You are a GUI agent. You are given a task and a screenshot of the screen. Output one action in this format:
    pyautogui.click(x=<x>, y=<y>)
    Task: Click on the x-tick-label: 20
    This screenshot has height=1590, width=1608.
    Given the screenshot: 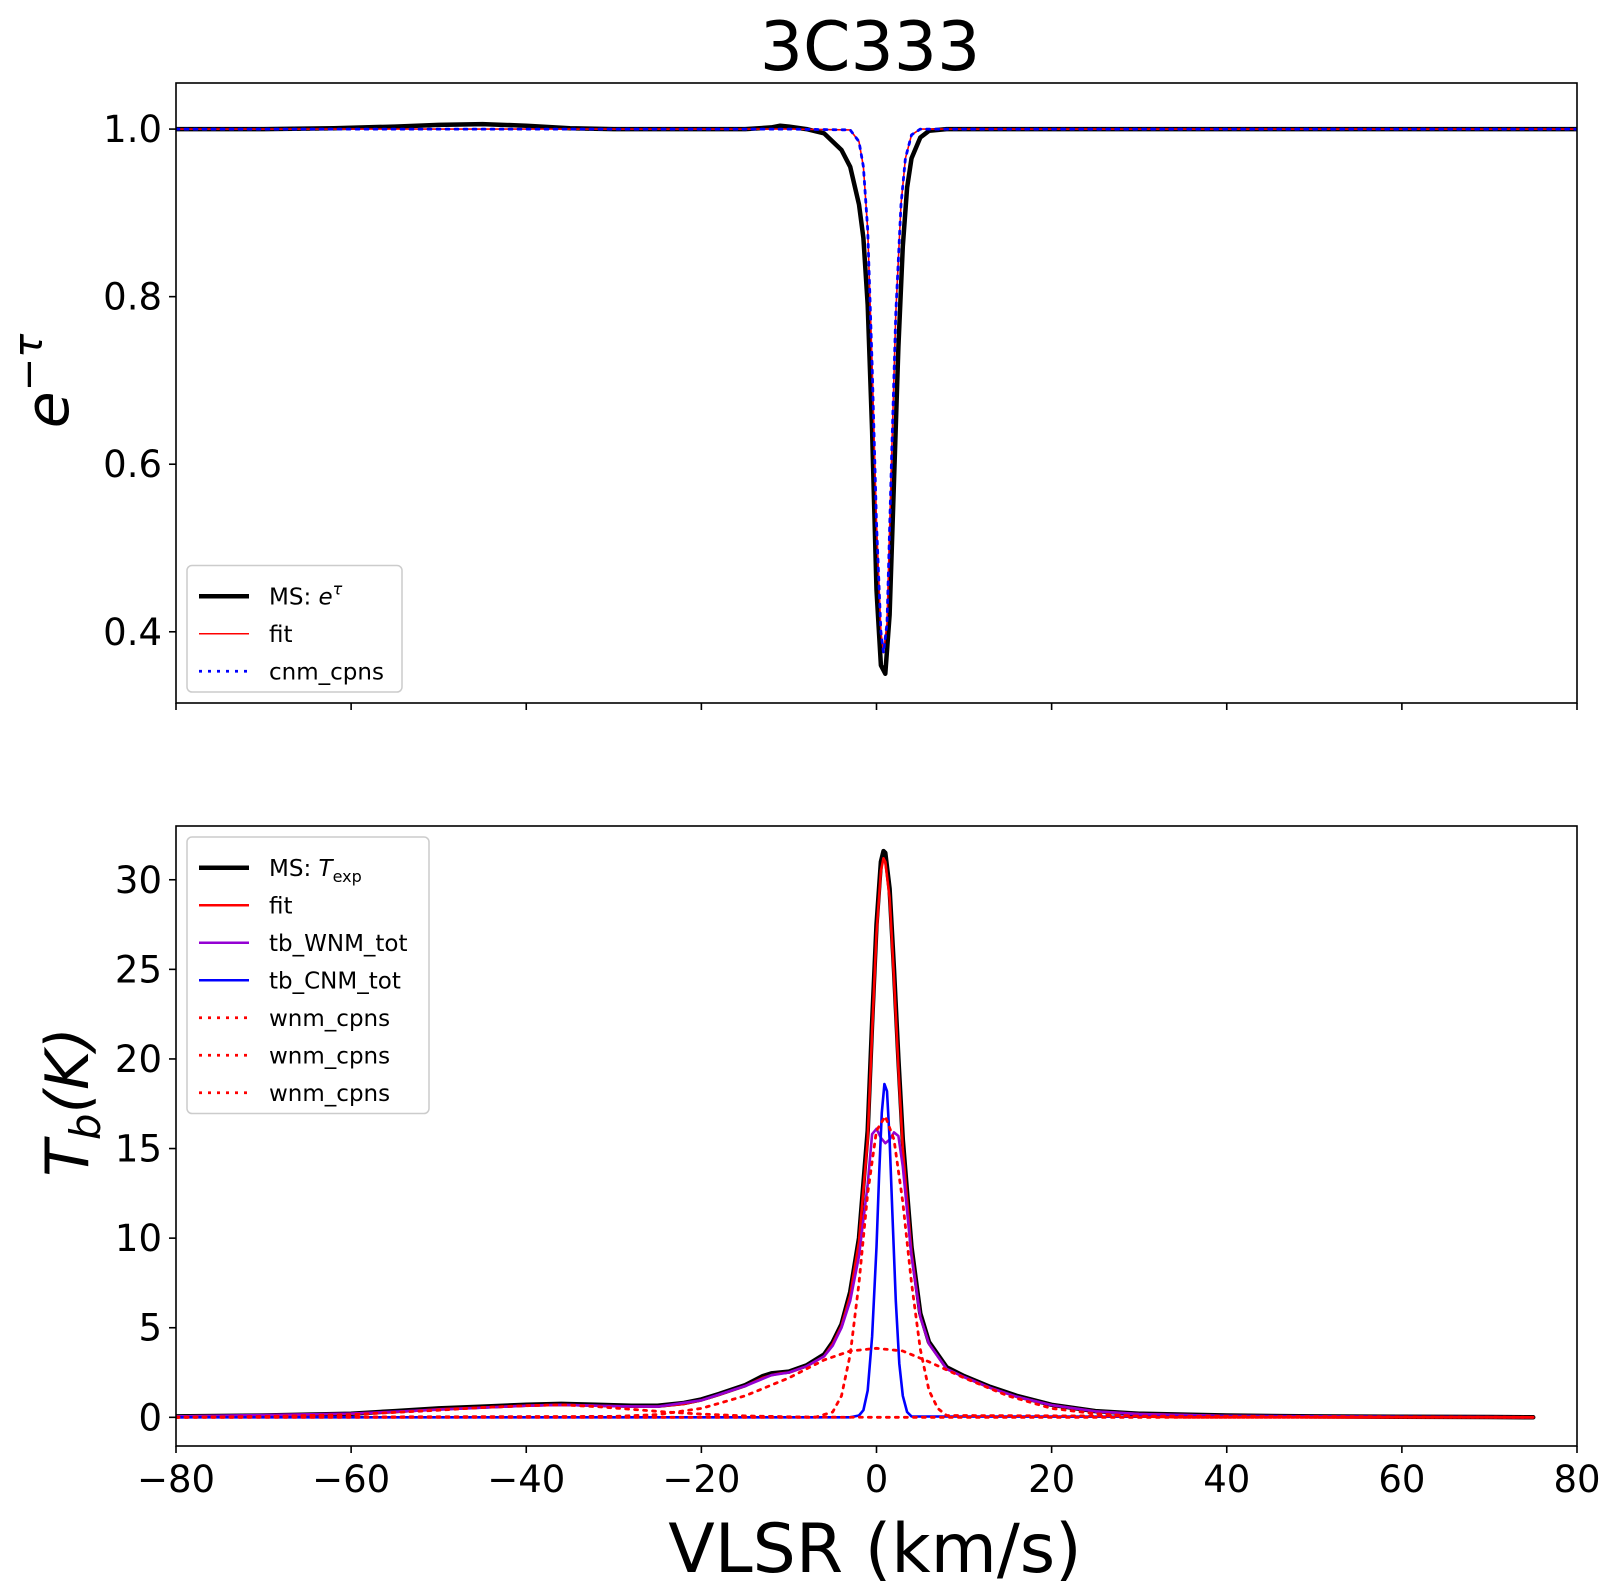 What is the action you would take?
    pyautogui.click(x=1051, y=1479)
    